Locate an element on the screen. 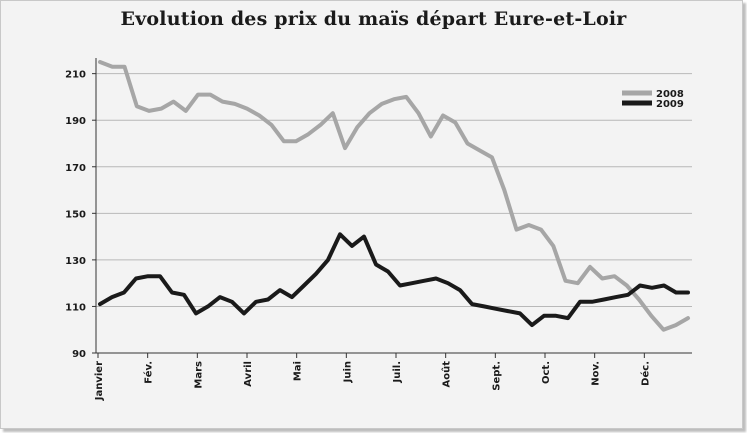 The height and width of the screenshot is (433, 747). y-tick-label: 110 is located at coordinates (75, 307).